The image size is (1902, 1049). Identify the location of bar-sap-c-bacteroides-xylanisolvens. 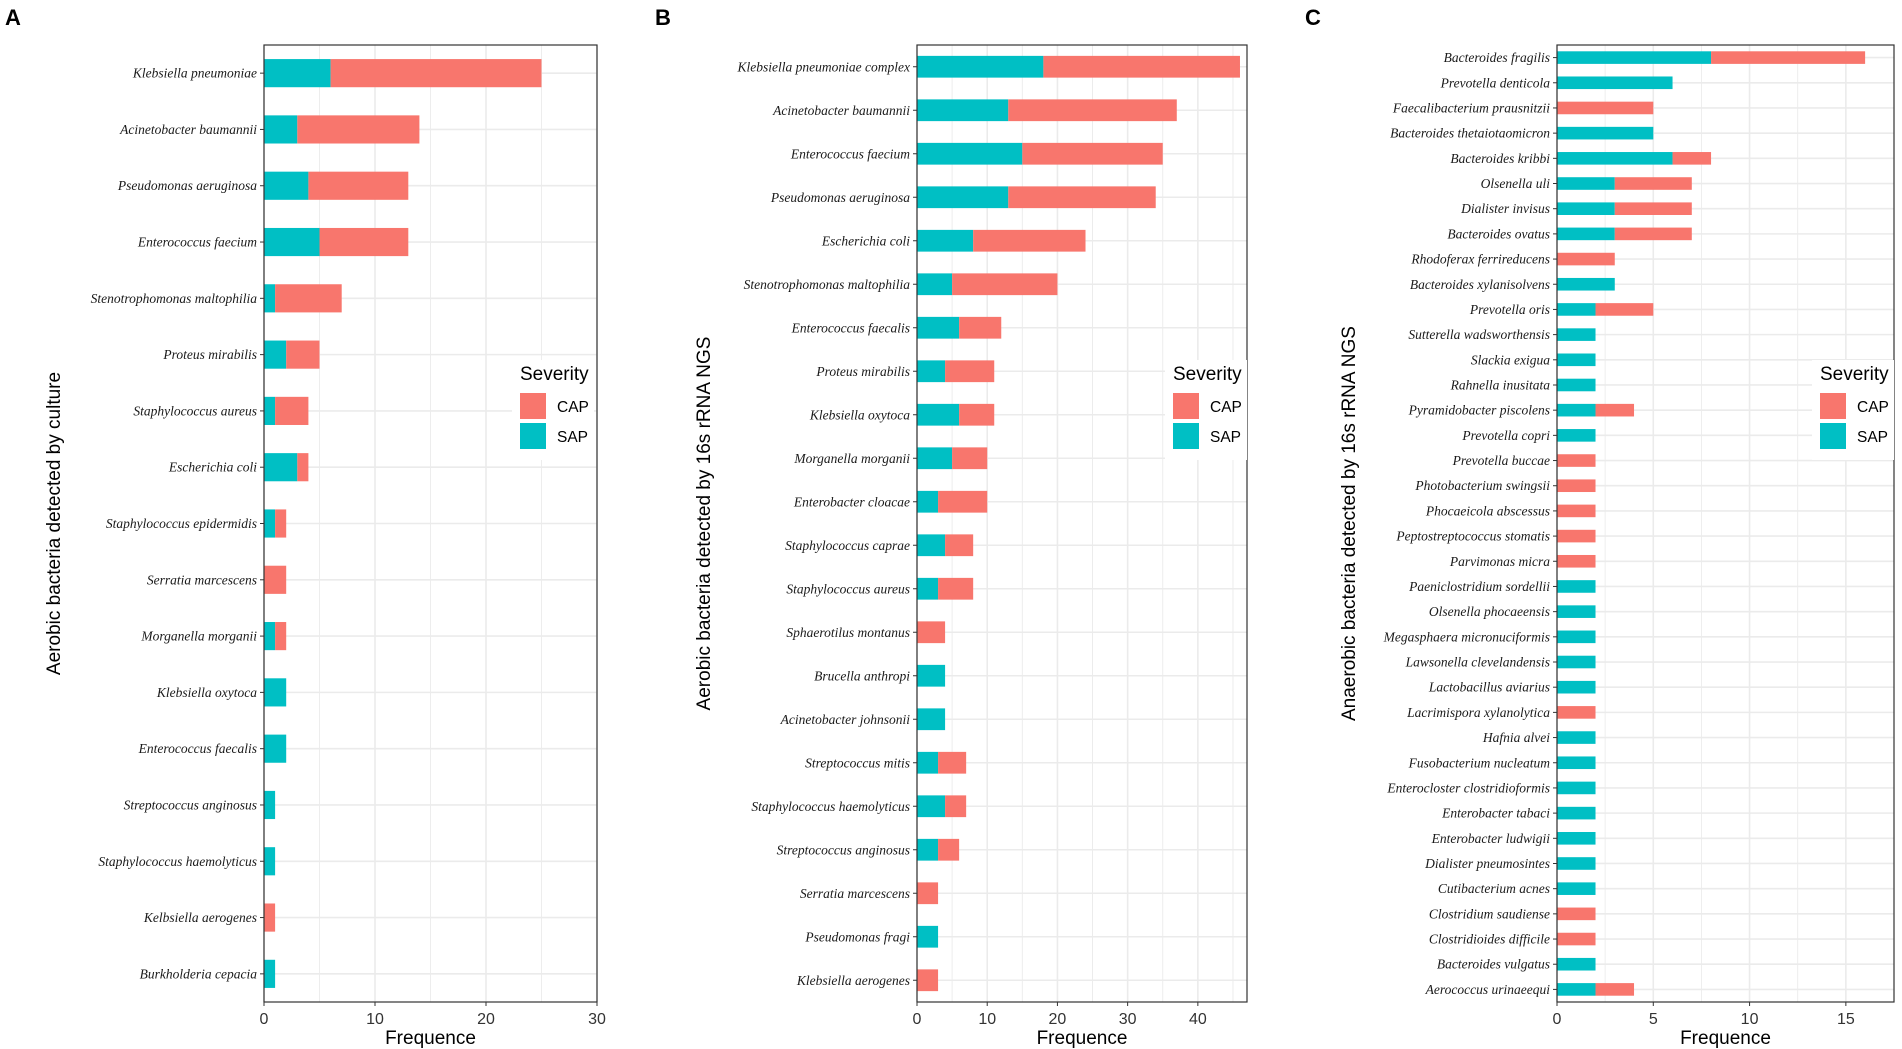
(1586, 284).